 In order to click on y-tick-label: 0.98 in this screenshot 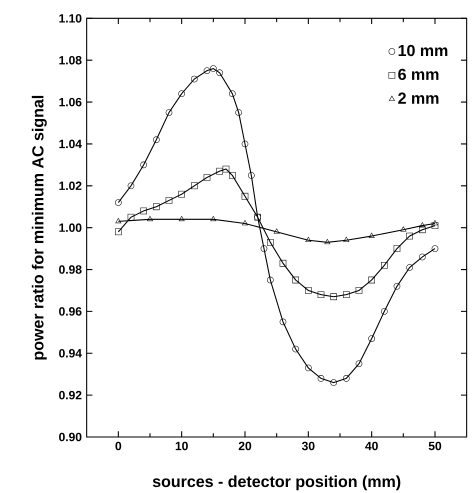, I will do `click(70, 269)`.